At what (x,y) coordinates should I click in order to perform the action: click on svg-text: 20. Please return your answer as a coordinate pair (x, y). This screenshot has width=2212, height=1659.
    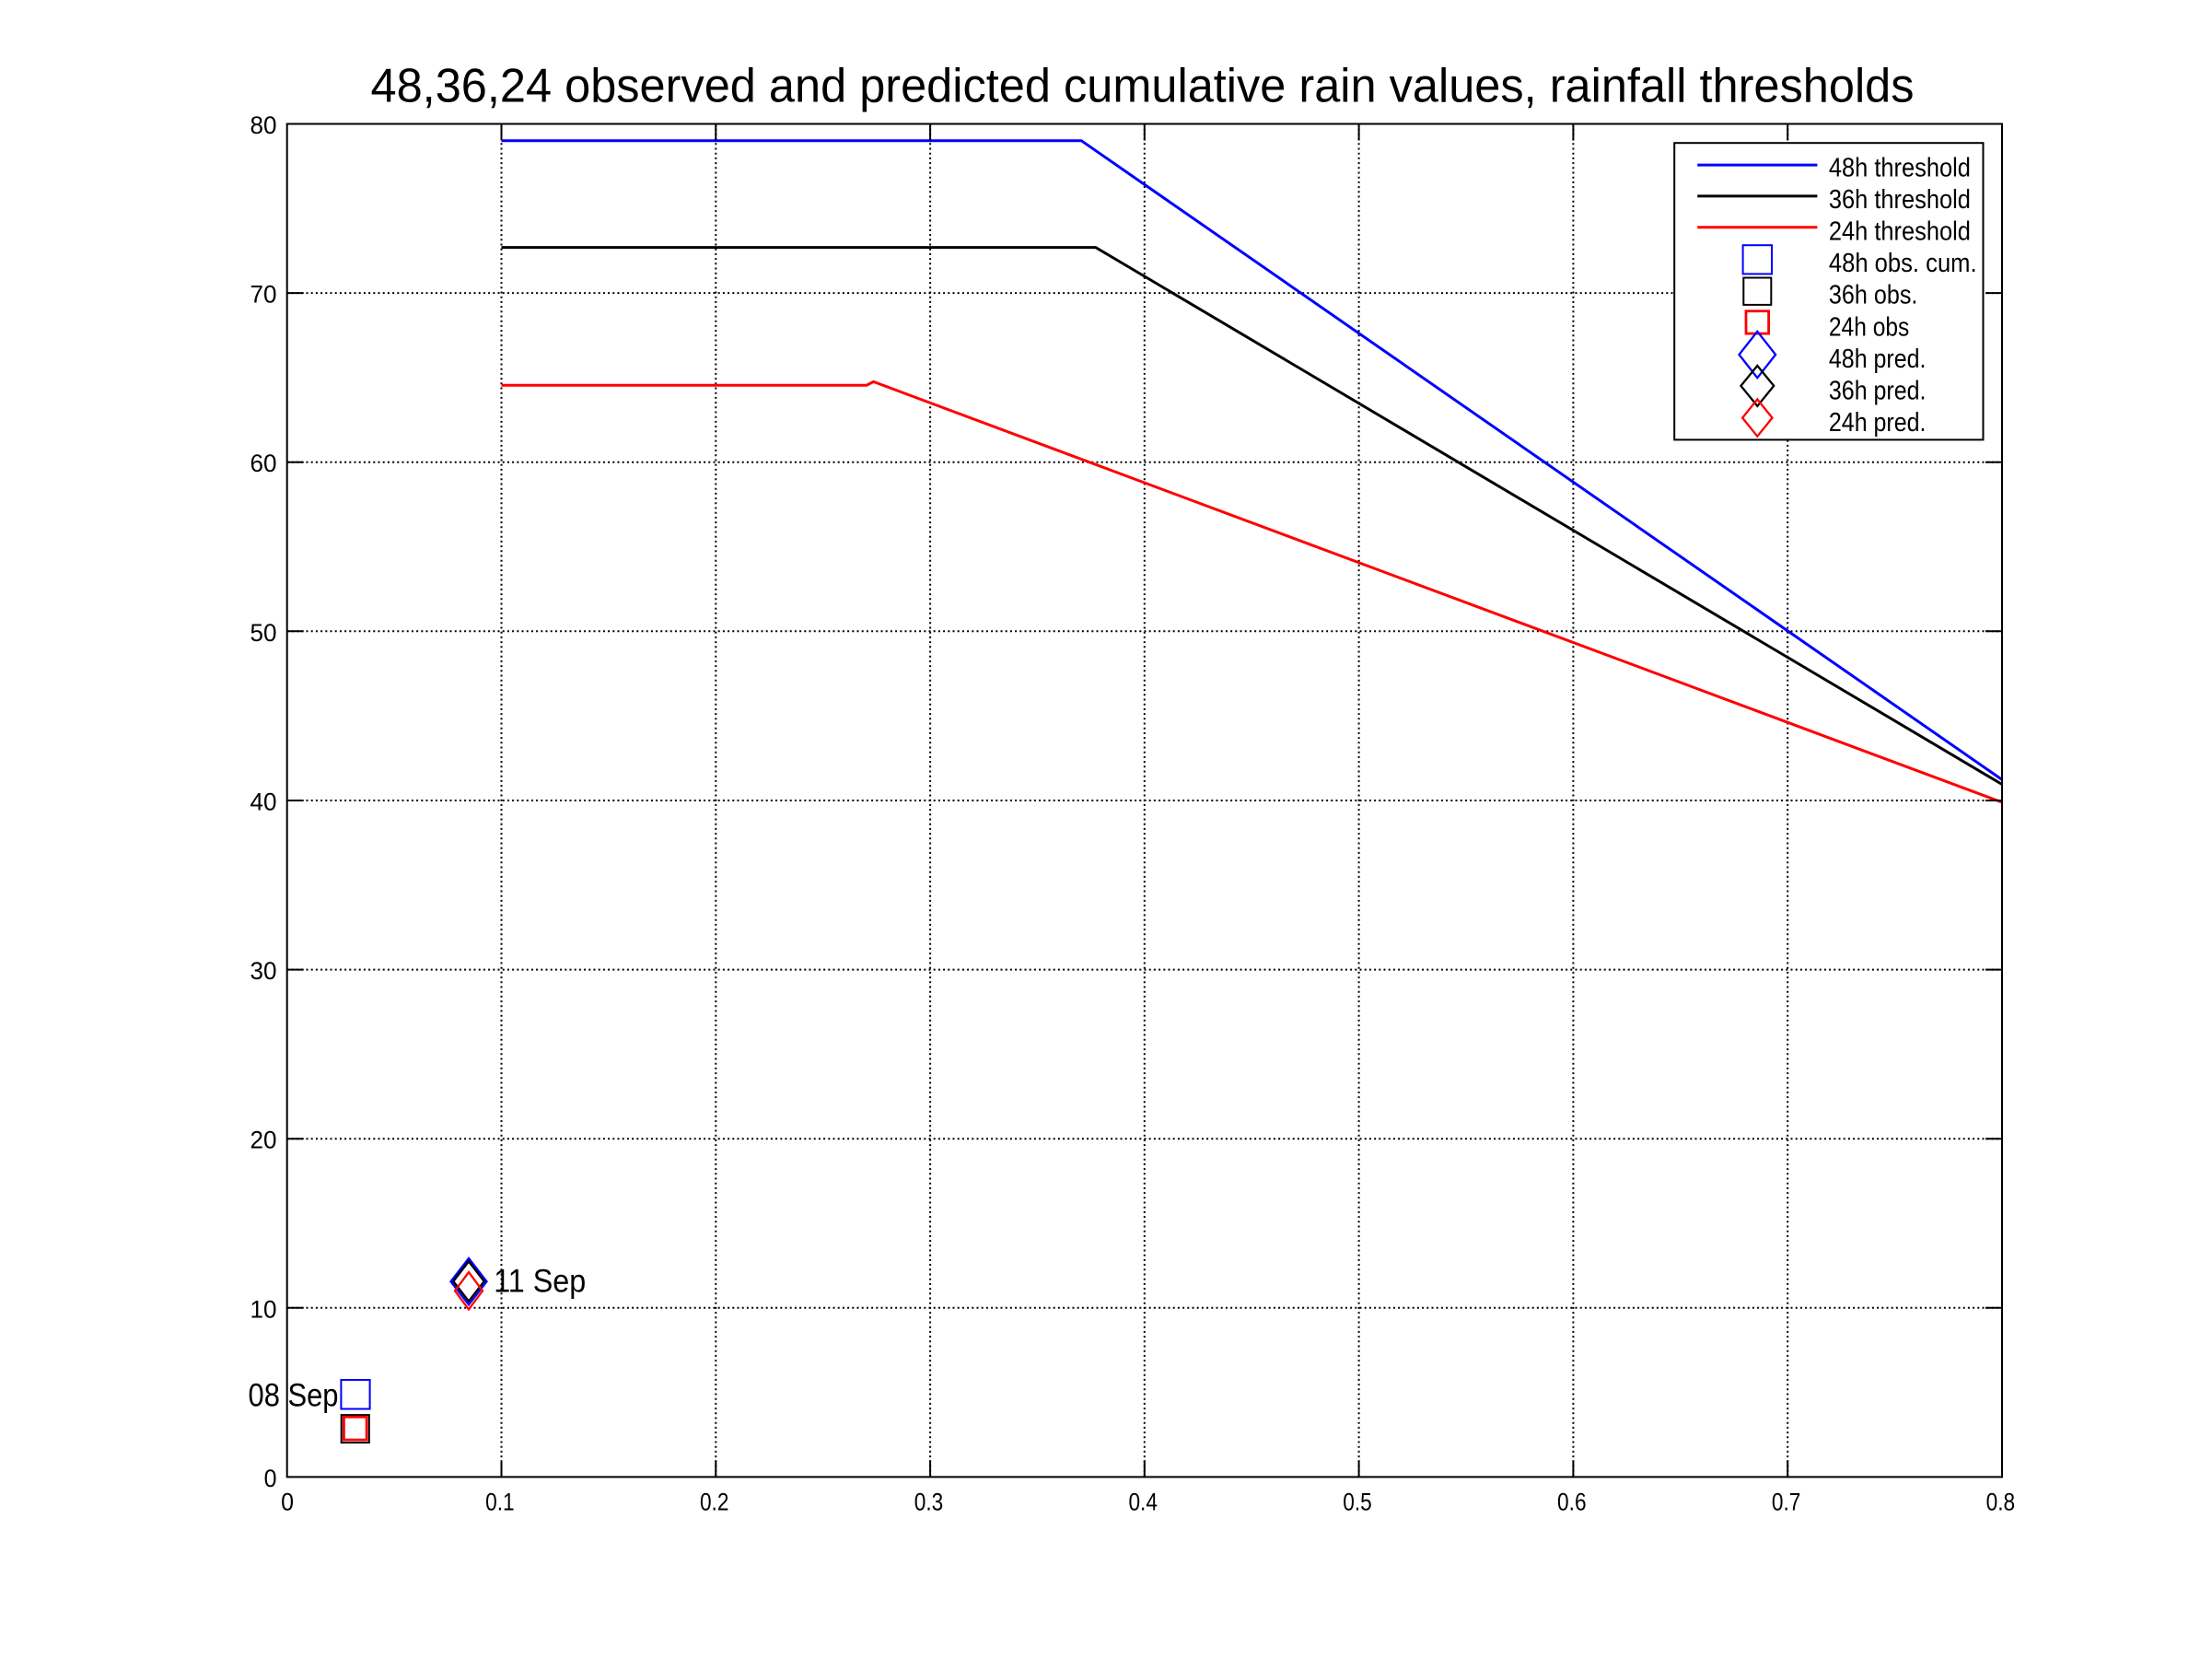
    Looking at the image, I should click on (264, 1140).